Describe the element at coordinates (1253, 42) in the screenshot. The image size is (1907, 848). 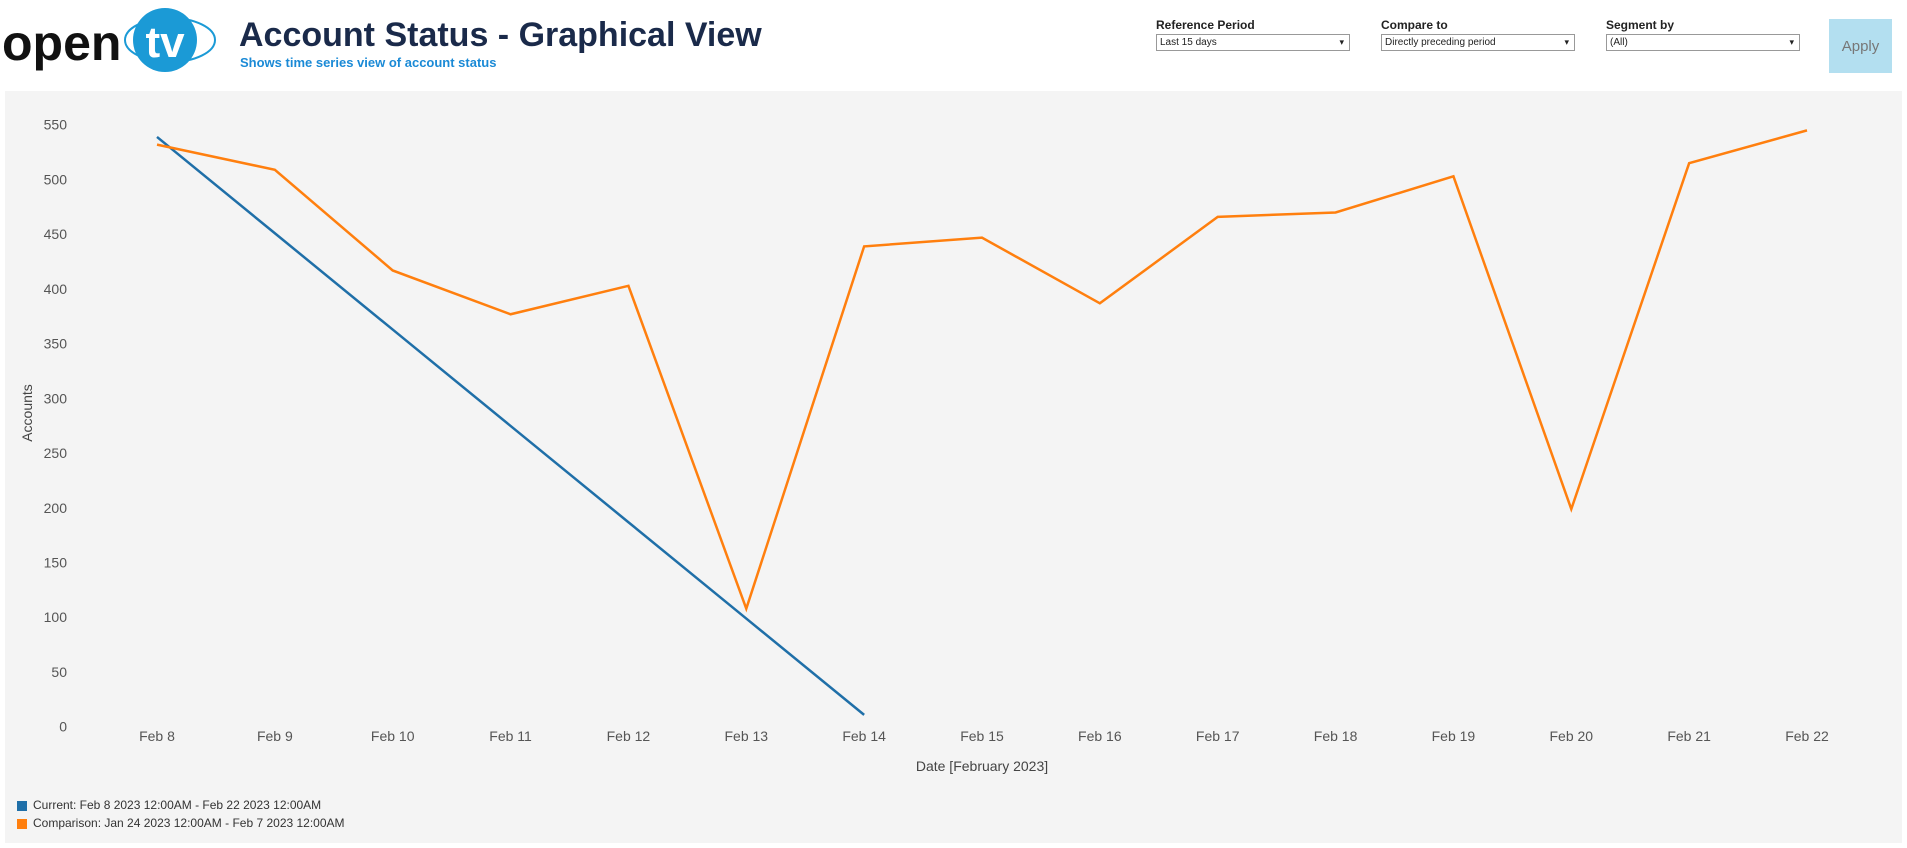
I see `dropdown: Last 15 days` at that location.